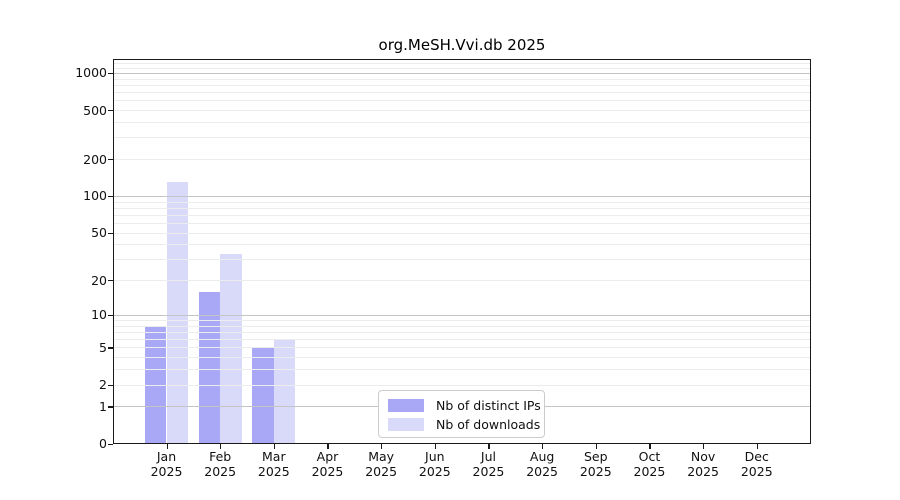 This screenshot has height=500, width=900. What do you see at coordinates (166, 464) in the screenshot?
I see `x-tick-label-jan: Jan 2025` at bounding box center [166, 464].